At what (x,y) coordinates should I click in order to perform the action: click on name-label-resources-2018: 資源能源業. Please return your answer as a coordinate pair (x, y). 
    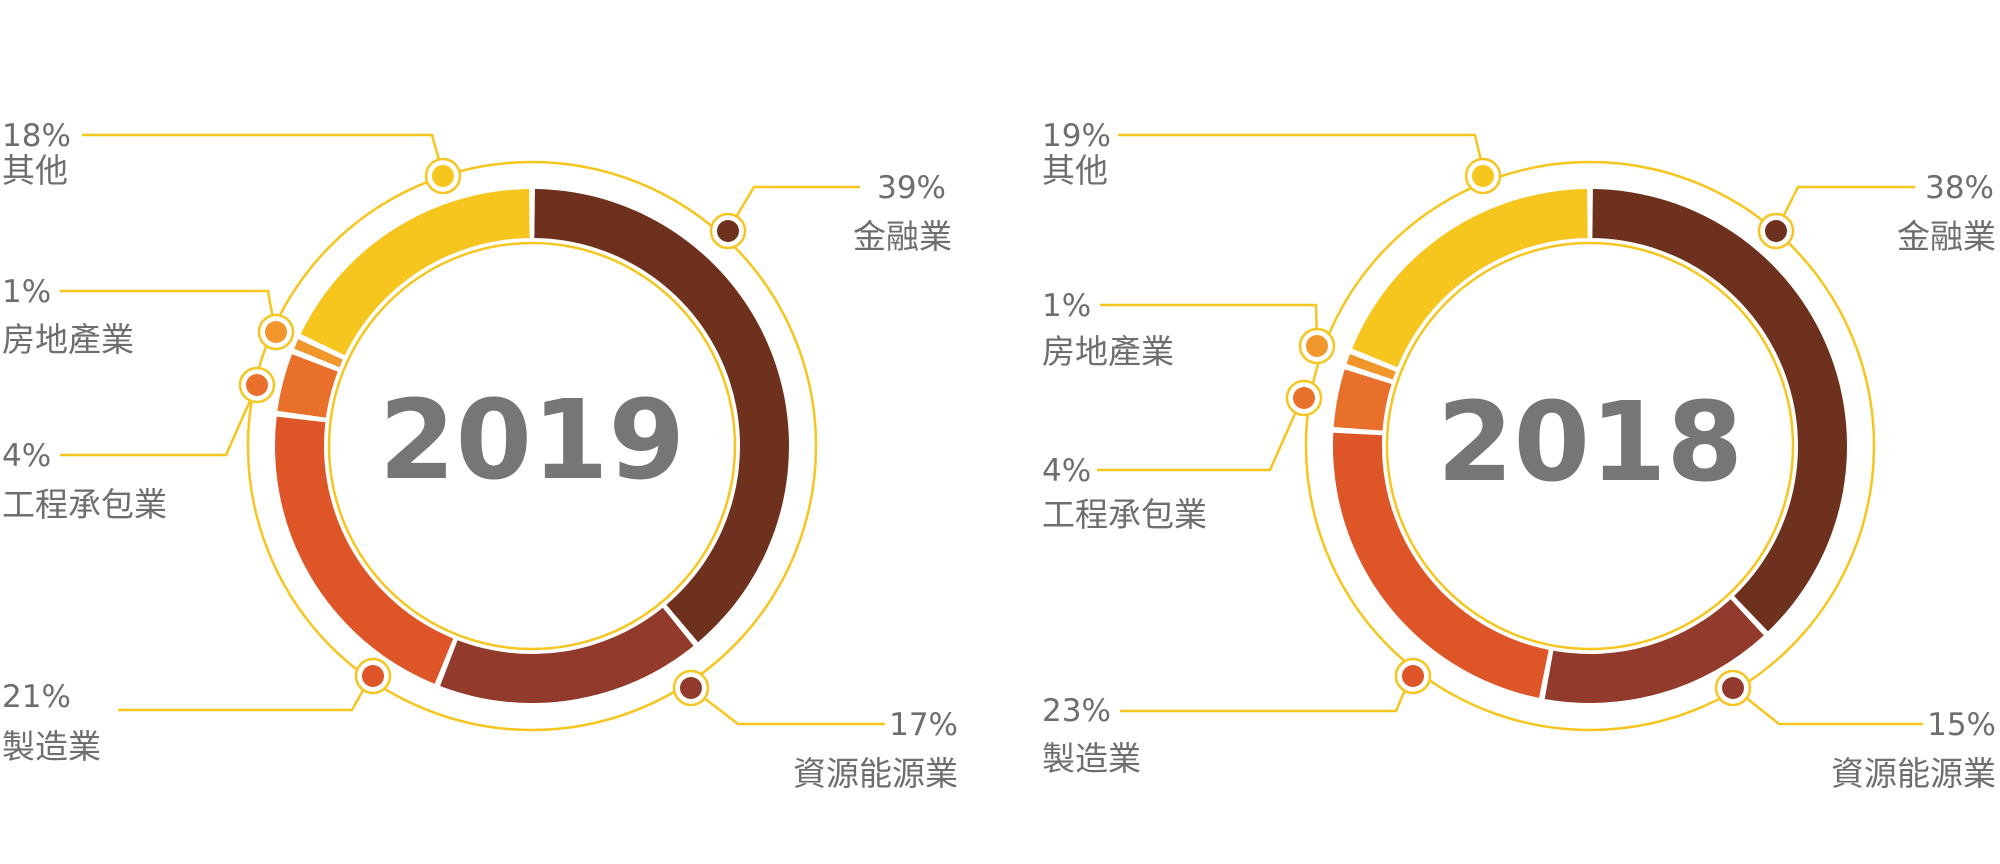
    Looking at the image, I should click on (1913, 773).